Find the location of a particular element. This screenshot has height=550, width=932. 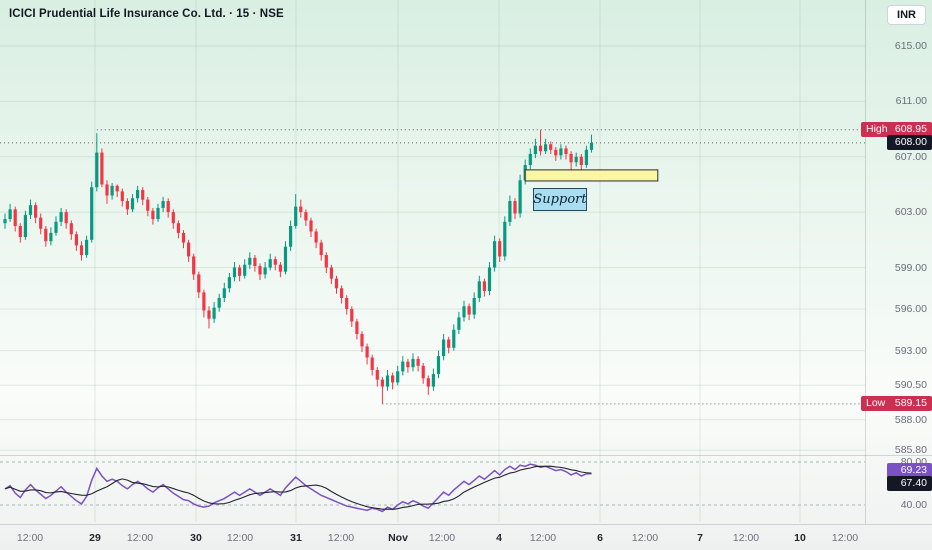

time-axis-label: 7 is located at coordinates (700, 538).